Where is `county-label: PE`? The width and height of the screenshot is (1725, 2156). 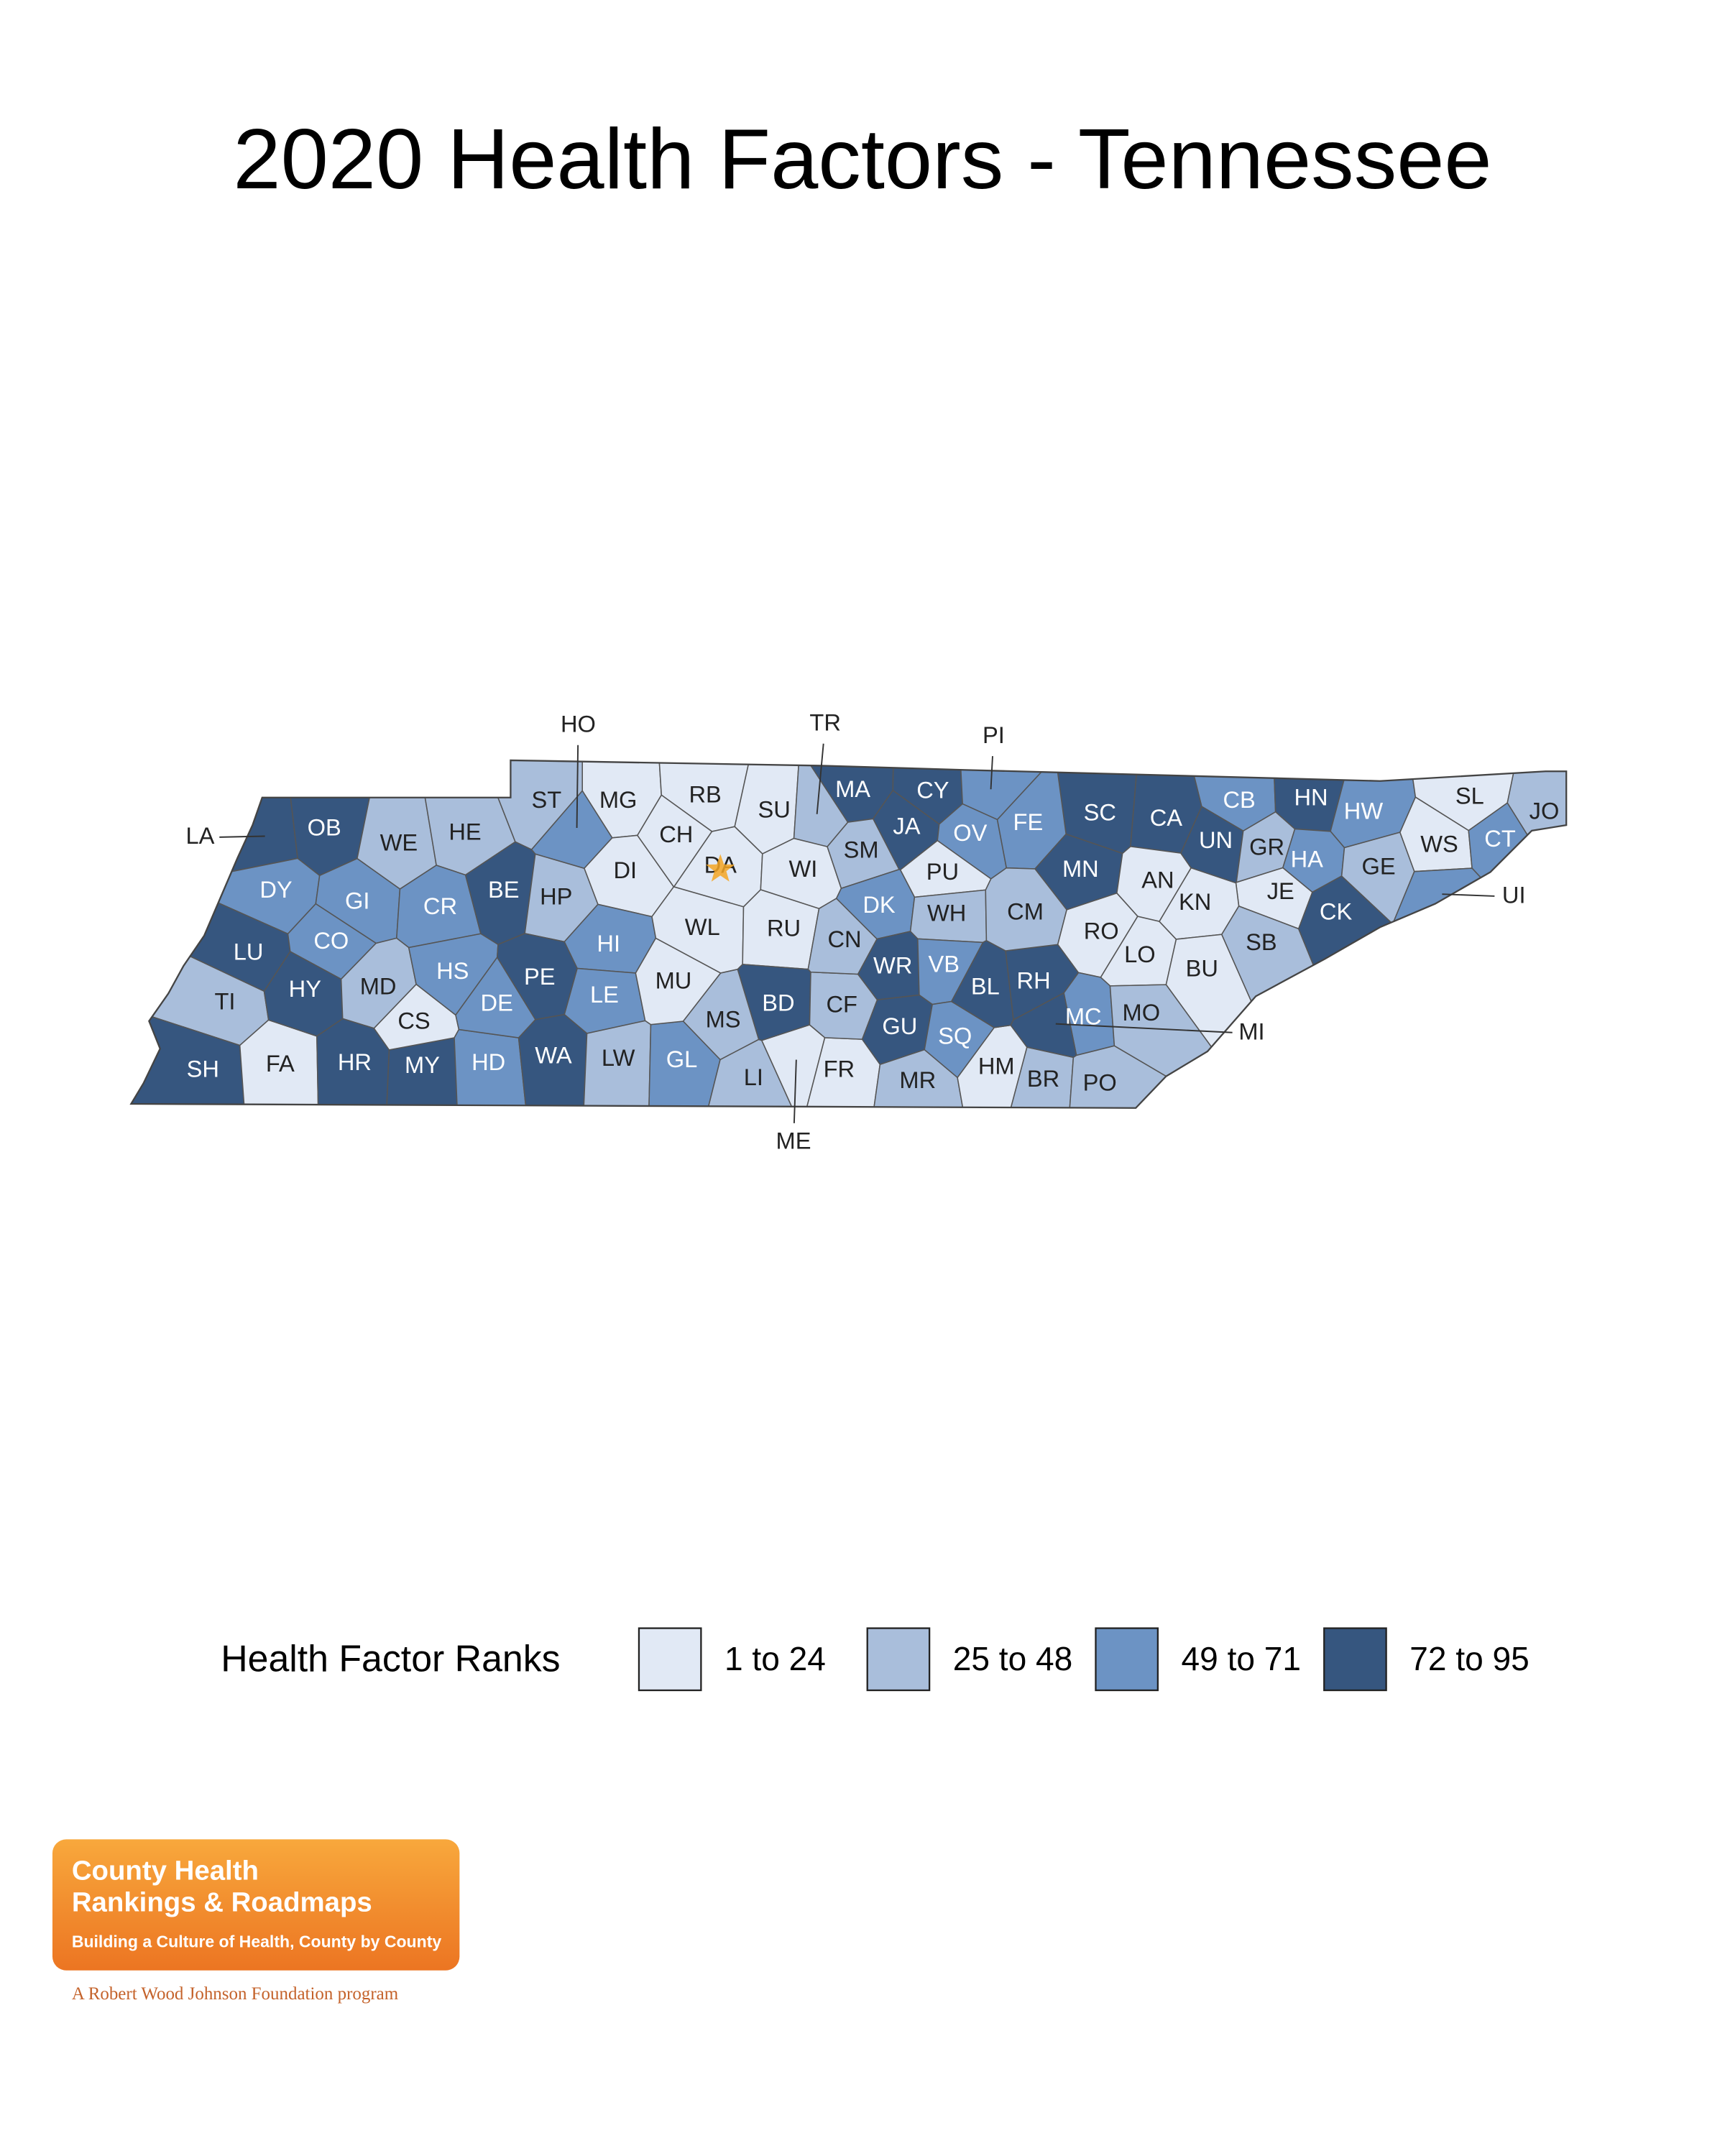
county-label: PE is located at coordinates (540, 977).